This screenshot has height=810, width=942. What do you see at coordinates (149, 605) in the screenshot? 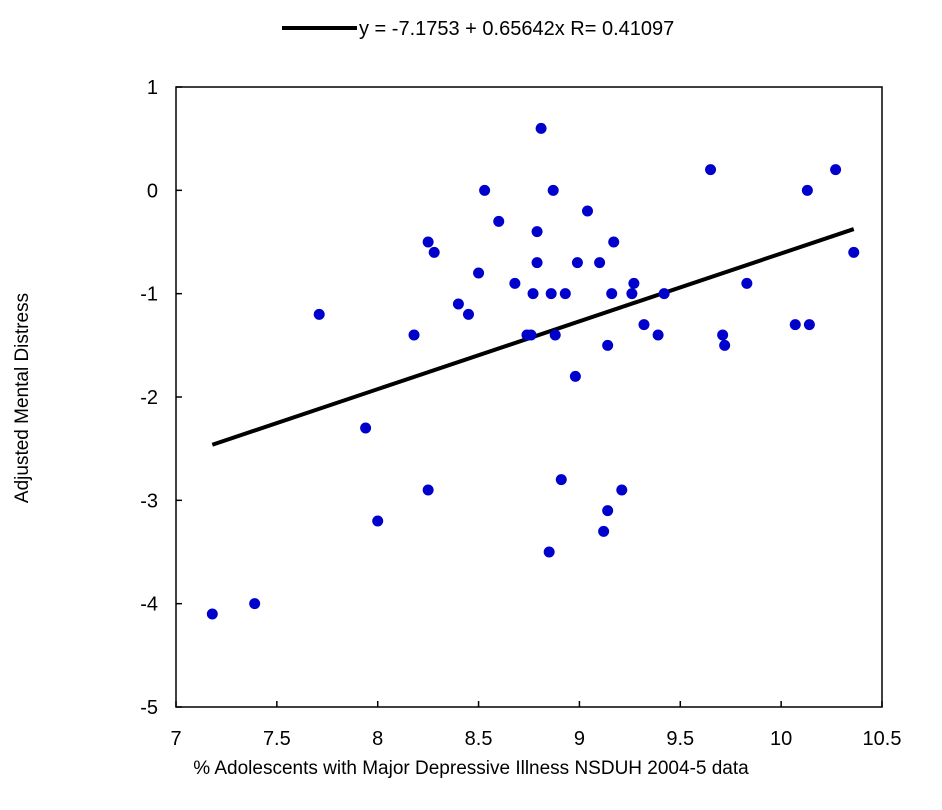
I see `y-tick-label: -4` at bounding box center [149, 605].